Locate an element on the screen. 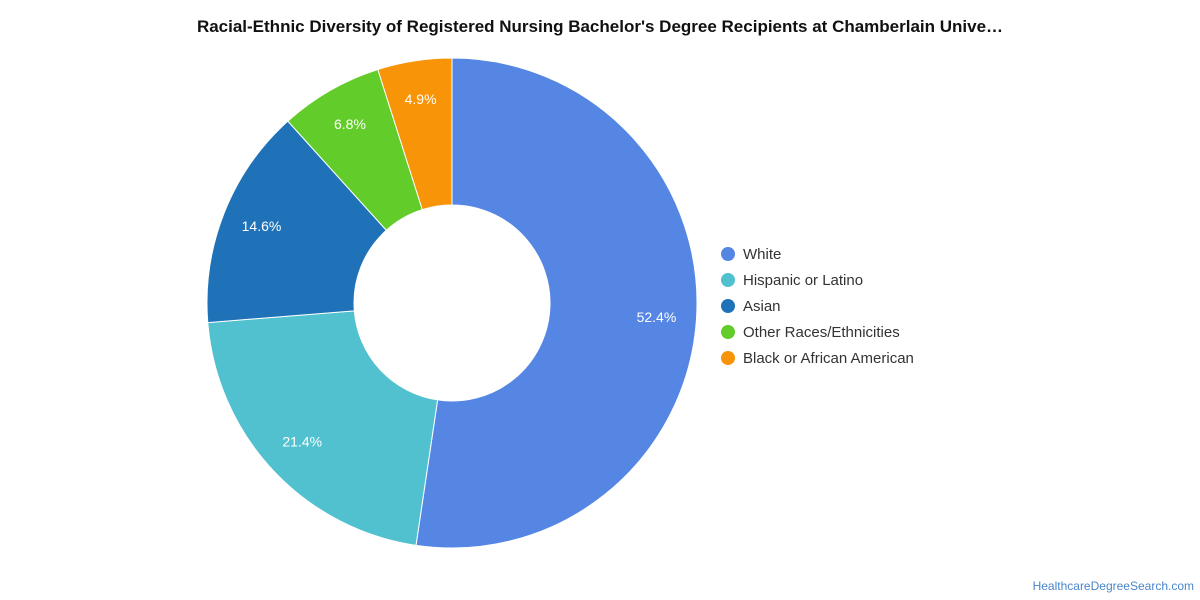 The width and height of the screenshot is (1200, 600). legend-item-hispanic-or-latino: Hispanic or Latino is located at coordinates (817, 280).